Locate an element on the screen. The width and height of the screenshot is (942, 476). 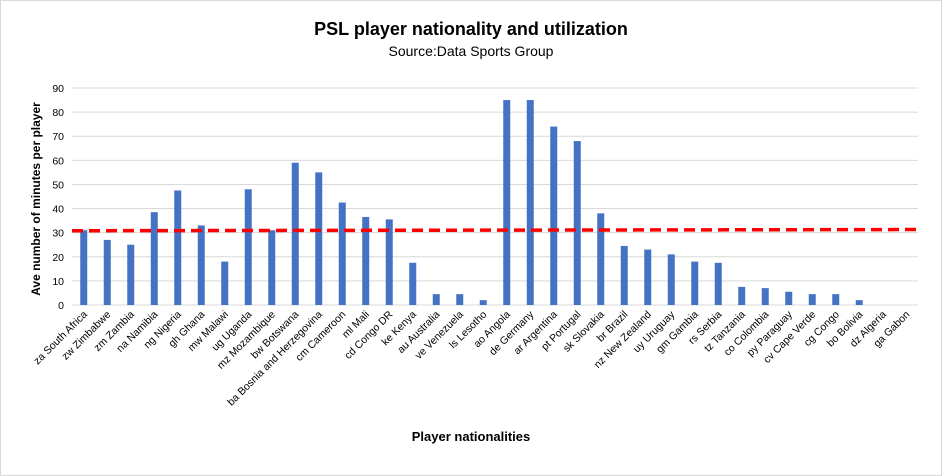
y-tick-label: 10 is located at coordinates (58, 282).